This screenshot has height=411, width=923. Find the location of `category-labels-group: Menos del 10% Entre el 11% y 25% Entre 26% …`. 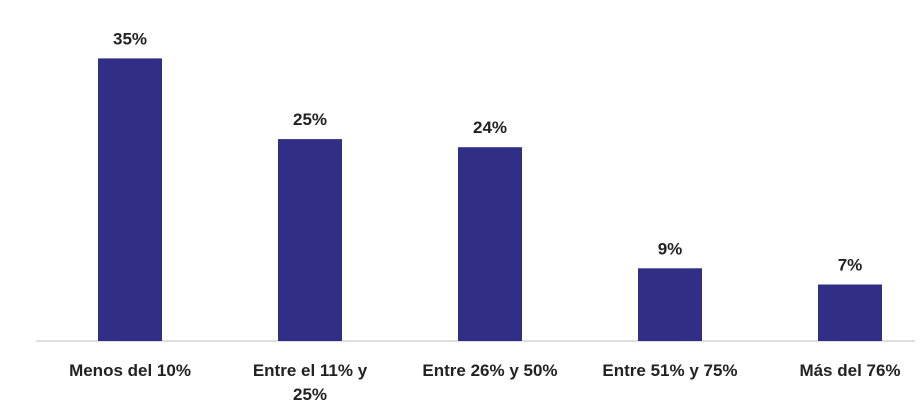

category-labels-group: Menos del 10% Entre el 11% y 25% Entre 26% … is located at coordinates (484, 382).